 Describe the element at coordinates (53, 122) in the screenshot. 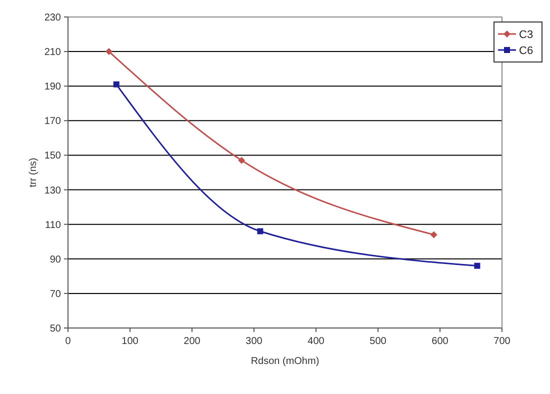

I see `y-tick-label: 170` at that location.